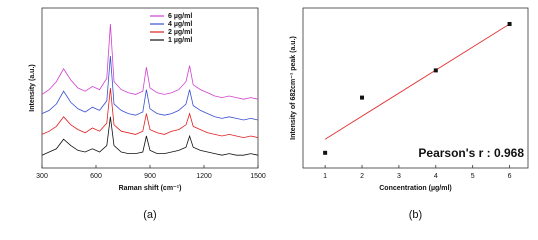 The image size is (538, 240). Describe the element at coordinates (362, 176) in the screenshot. I see `x-tick-label: 2` at that location.